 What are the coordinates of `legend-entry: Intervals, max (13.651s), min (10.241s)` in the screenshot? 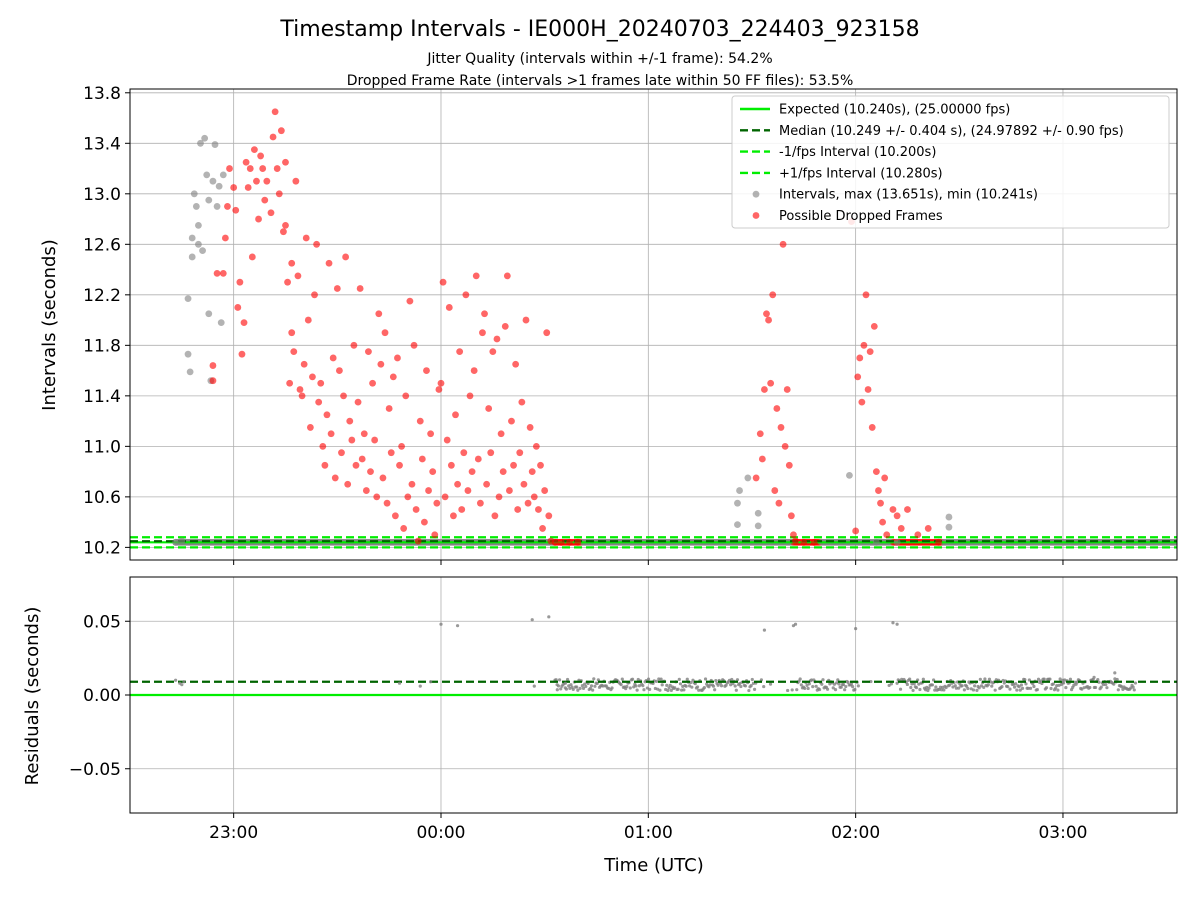 It's located at (895, 195).